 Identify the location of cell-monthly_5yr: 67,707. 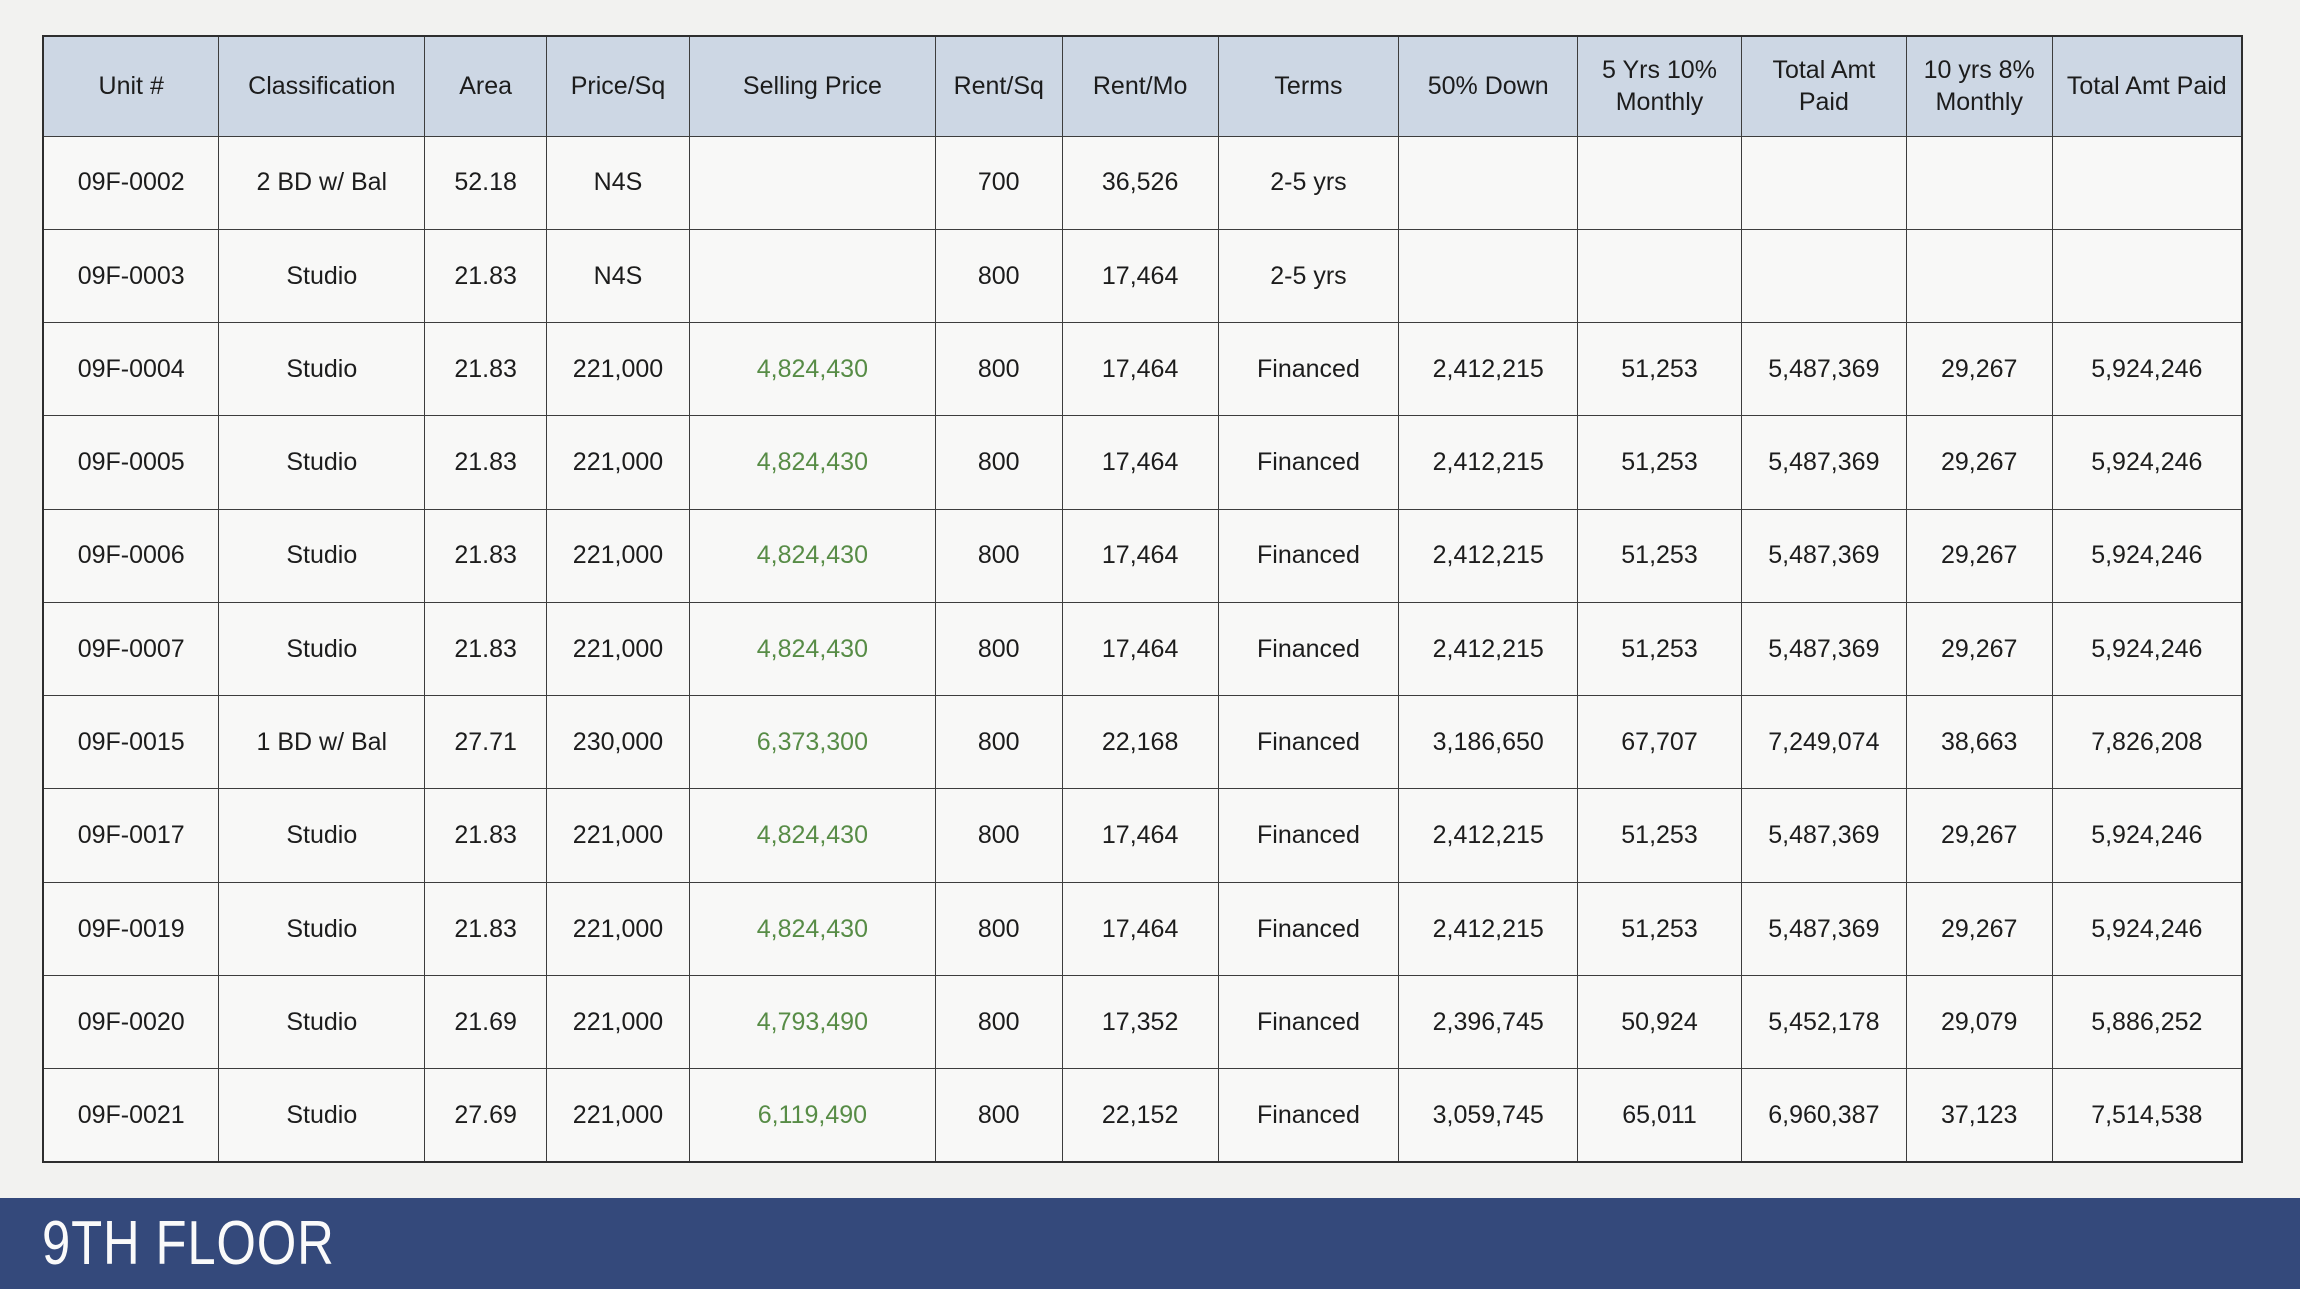
(1659, 742).